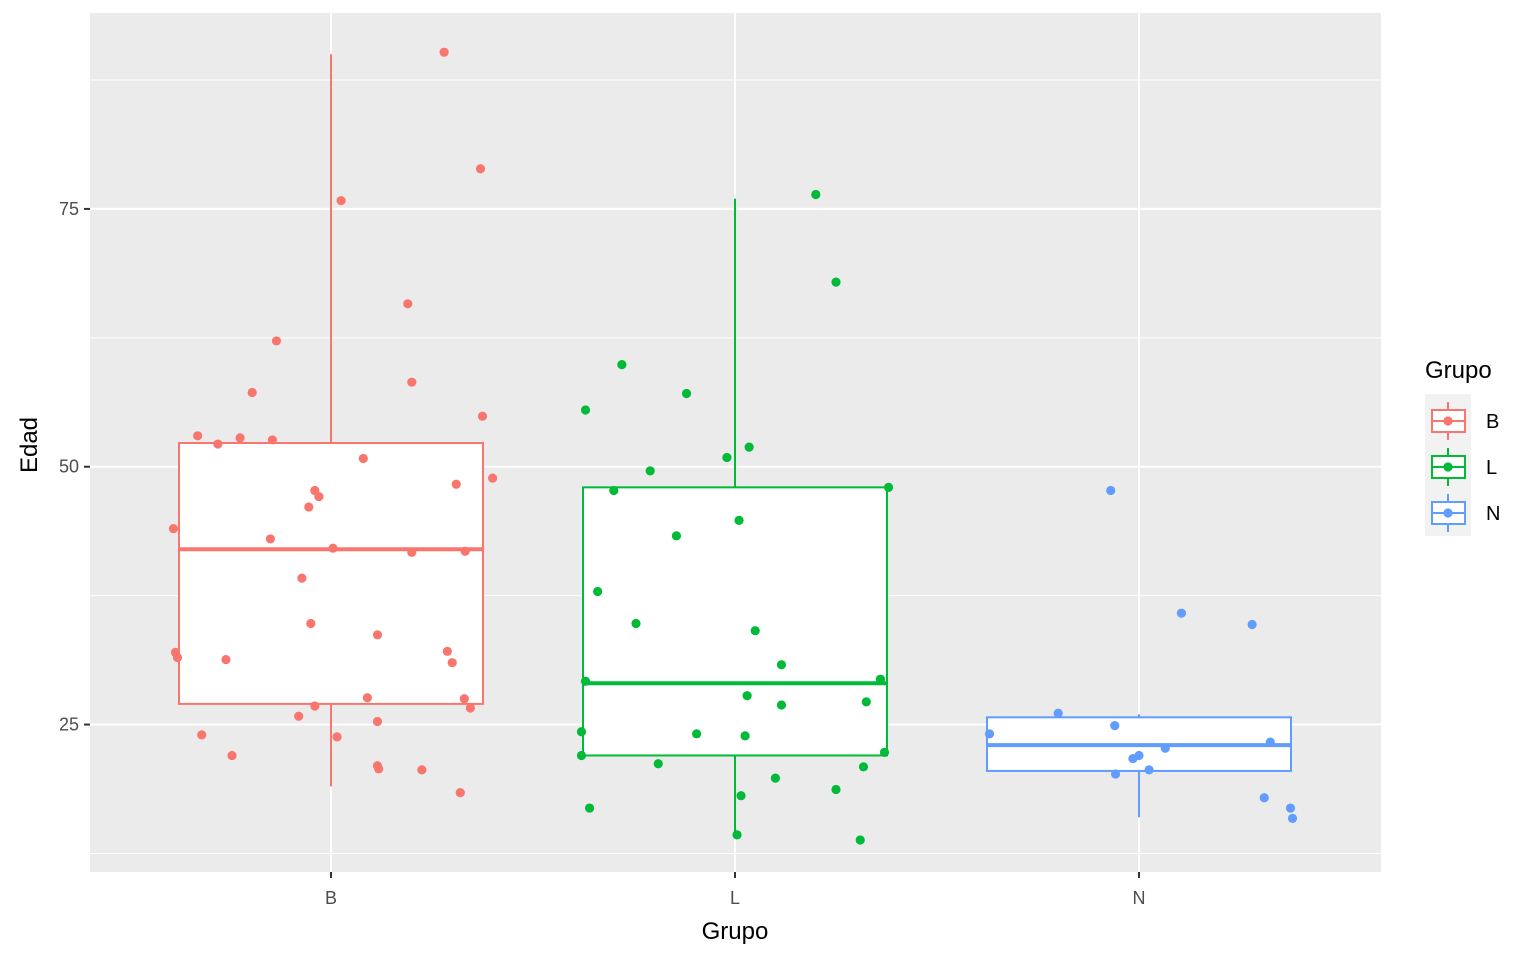 This screenshot has width=1536, height=960. Describe the element at coordinates (69, 209) in the screenshot. I see `y-tick-label: 75` at that location.